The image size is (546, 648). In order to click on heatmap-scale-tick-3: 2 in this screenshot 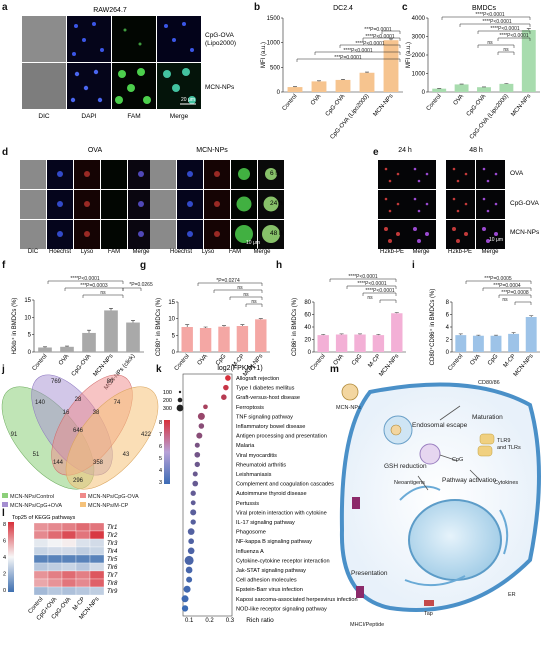, I will do `click(4, 575)`.